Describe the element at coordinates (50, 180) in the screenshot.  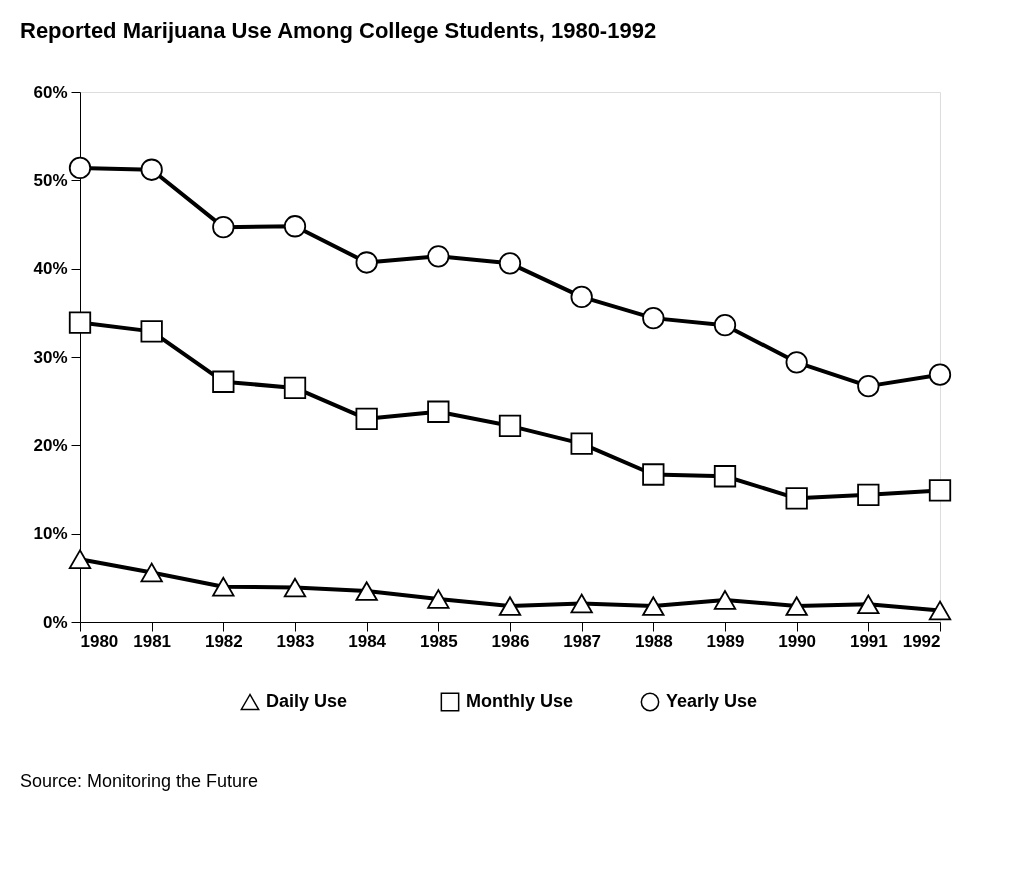
I see `y-tick-label: 50%` at that location.